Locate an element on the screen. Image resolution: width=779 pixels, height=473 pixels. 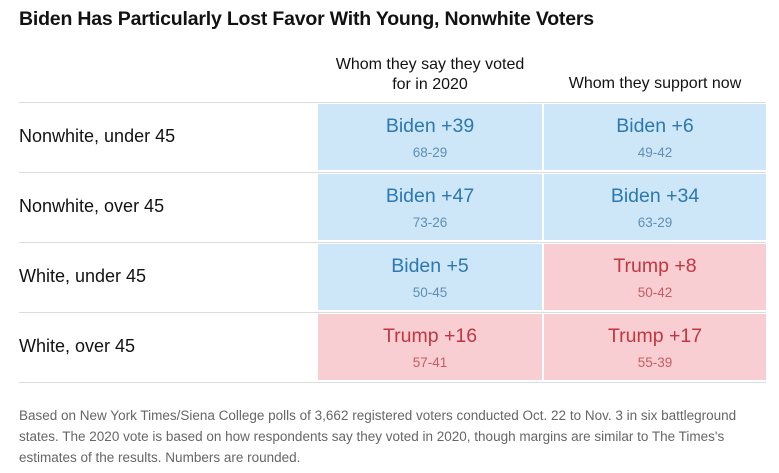
table-cell: Biden +39 68-29 is located at coordinates (430, 137).